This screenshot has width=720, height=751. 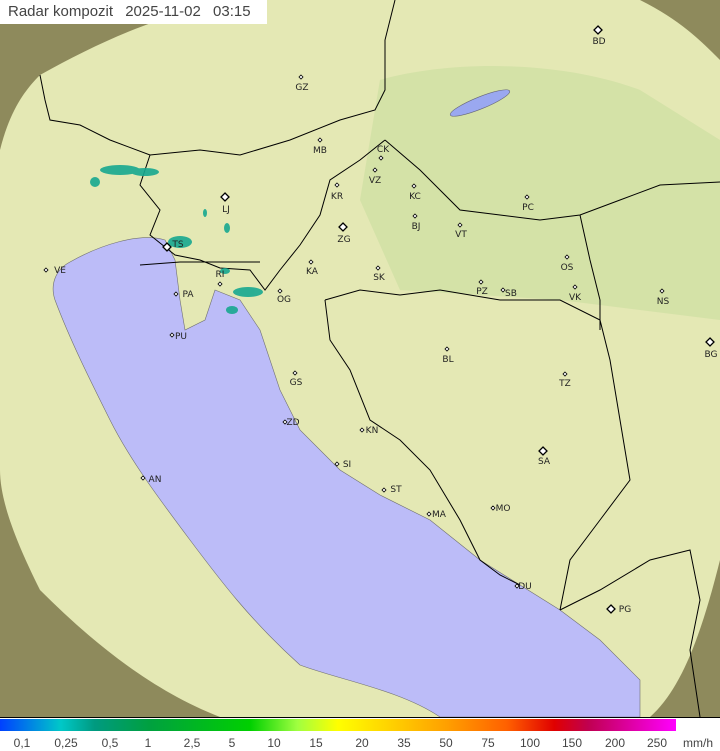 What do you see at coordinates (163, 11) in the screenshot?
I see `title-date: 2025-11-02` at bounding box center [163, 11].